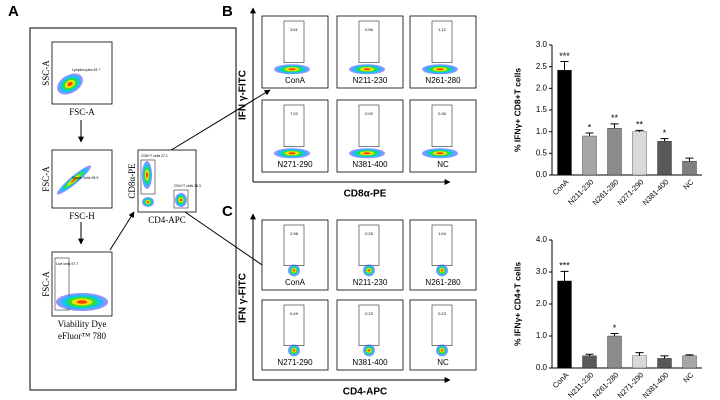  Describe the element at coordinates (442, 29) in the screenshot. I see `gate-value: 1.12` at that location.